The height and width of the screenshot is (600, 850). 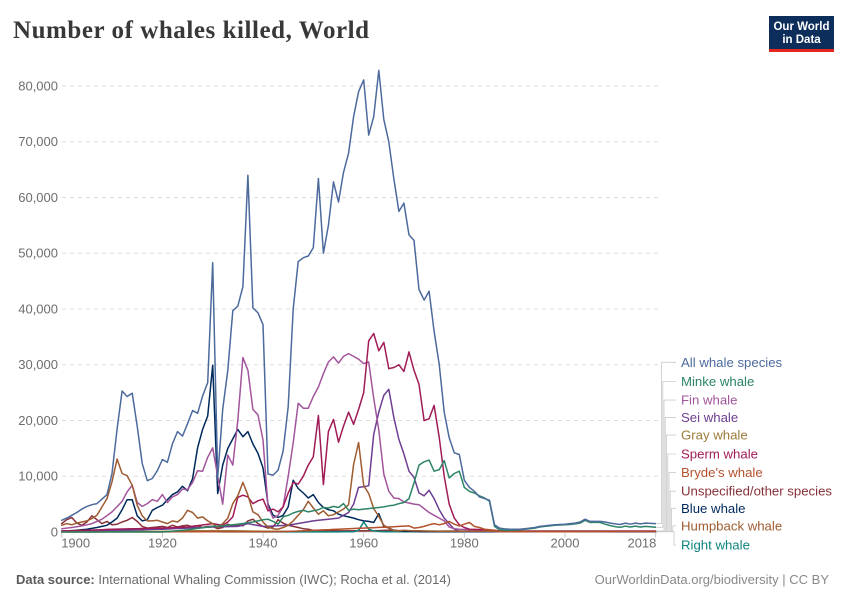 What do you see at coordinates (38, 308) in the screenshot?
I see `svg-text: 40,000` at bounding box center [38, 308].